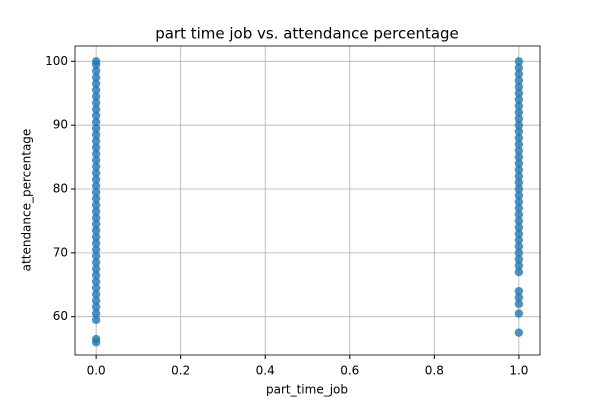  Describe the element at coordinates (518, 371) in the screenshot. I see `x-tick-label: 1.0` at that location.